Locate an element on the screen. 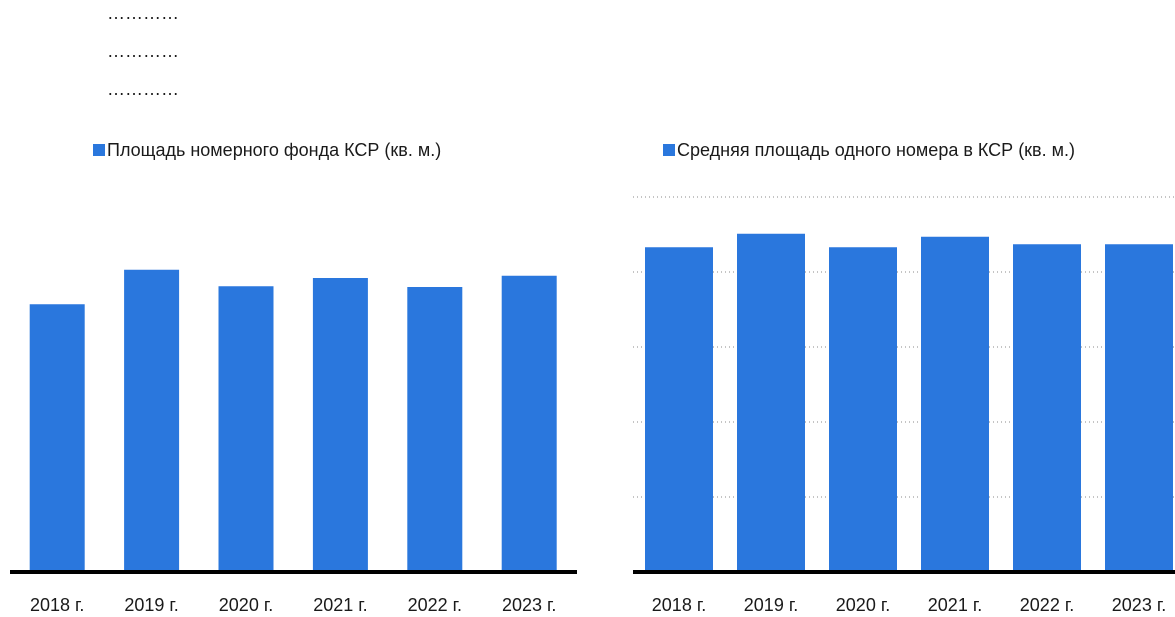 The height and width of the screenshot is (617, 1175). legend-label: Площадь номерного фонда КСР (кв. м.) is located at coordinates (274, 150).